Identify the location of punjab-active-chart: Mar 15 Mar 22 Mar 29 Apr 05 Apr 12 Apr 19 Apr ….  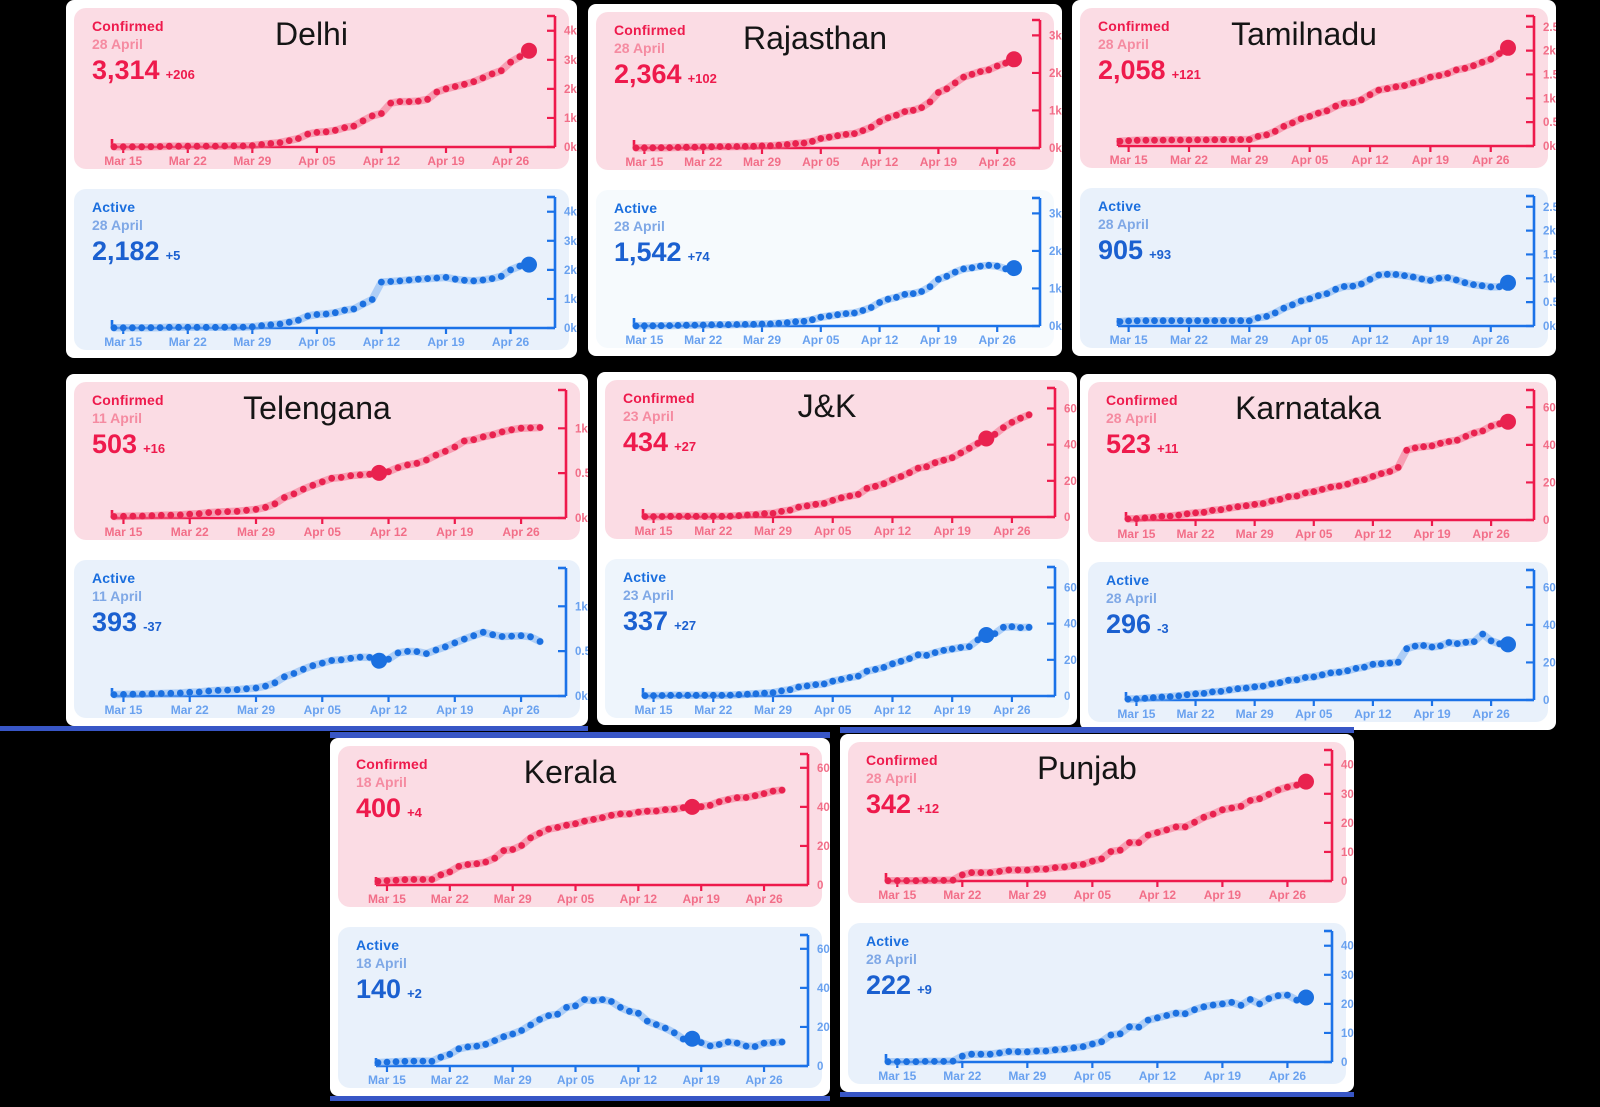
(1101, 1003).